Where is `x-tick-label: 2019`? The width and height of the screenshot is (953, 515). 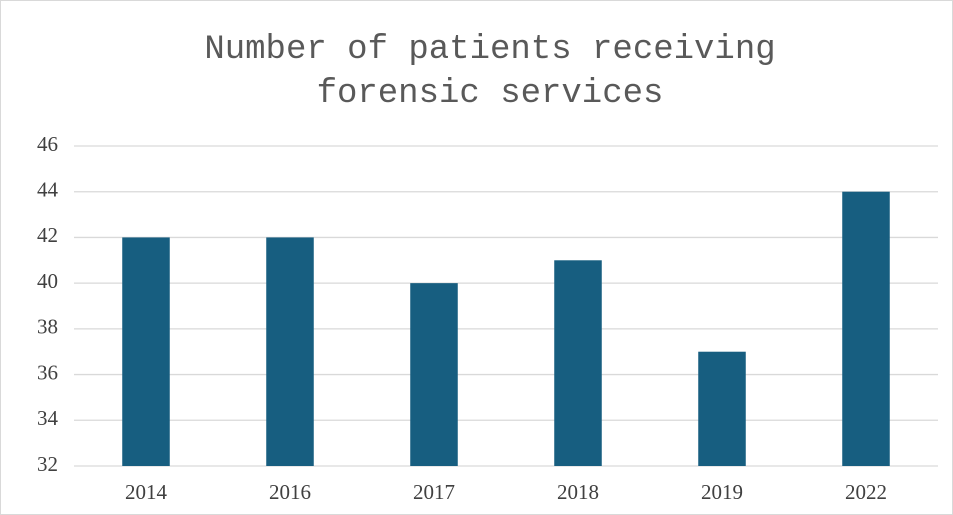 x-tick-label: 2019 is located at coordinates (722, 492).